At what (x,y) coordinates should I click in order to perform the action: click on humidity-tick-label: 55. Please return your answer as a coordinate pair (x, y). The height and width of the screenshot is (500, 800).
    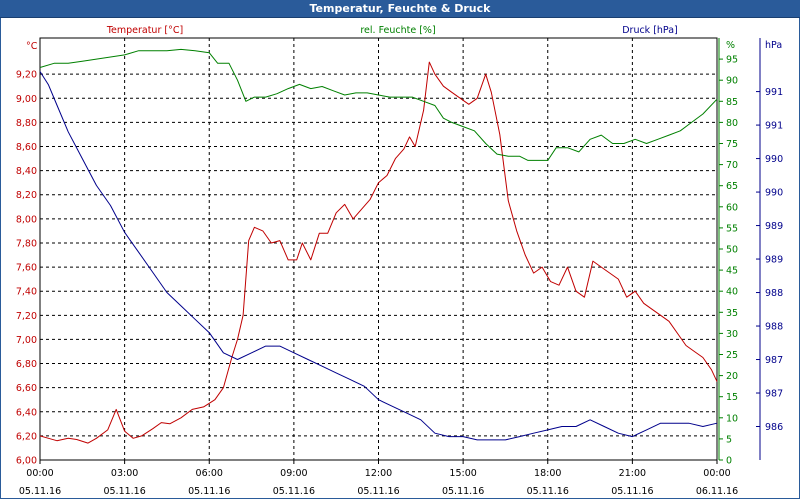
    Looking at the image, I should click on (732, 228).